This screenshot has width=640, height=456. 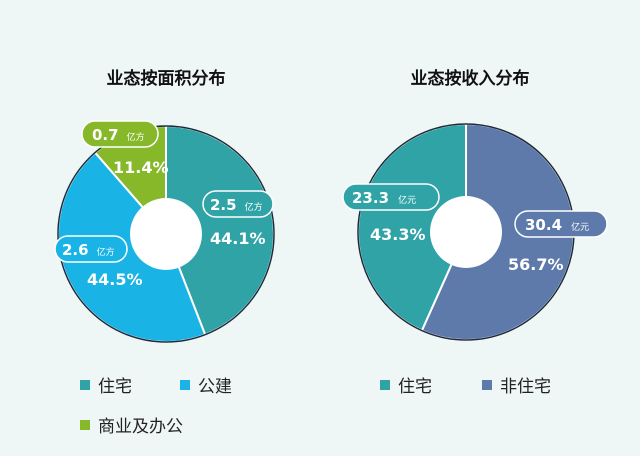 What do you see at coordinates (215, 387) in the screenshot?
I see `legend-label-area-public: 公建` at bounding box center [215, 387].